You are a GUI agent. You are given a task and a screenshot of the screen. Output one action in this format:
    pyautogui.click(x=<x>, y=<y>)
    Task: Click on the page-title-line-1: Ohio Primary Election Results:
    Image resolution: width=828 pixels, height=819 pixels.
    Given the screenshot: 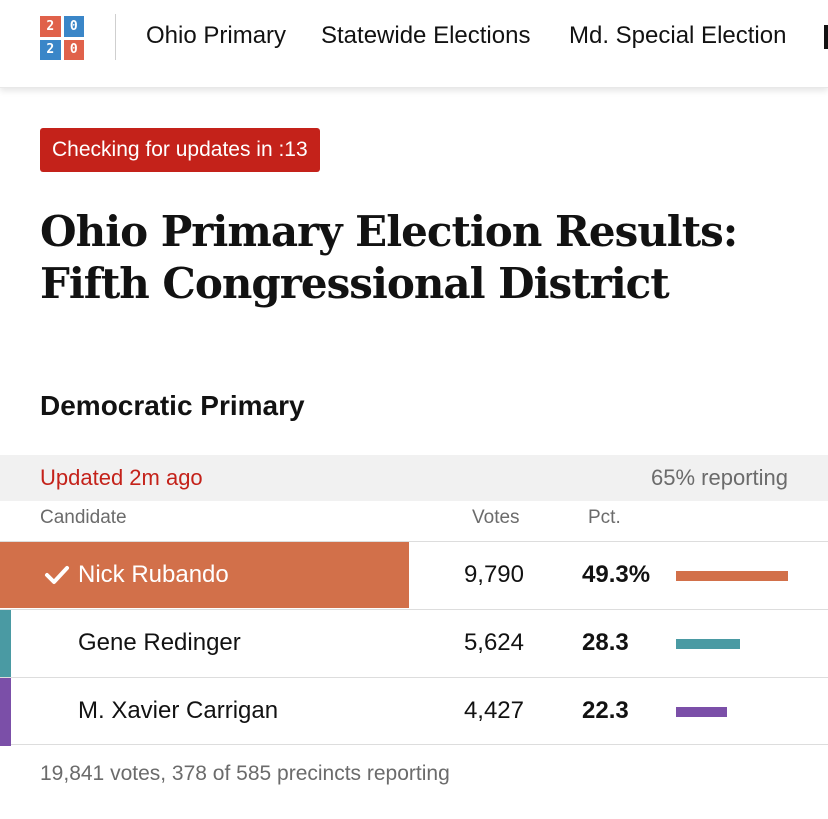 What is the action you would take?
    pyautogui.click(x=389, y=231)
    